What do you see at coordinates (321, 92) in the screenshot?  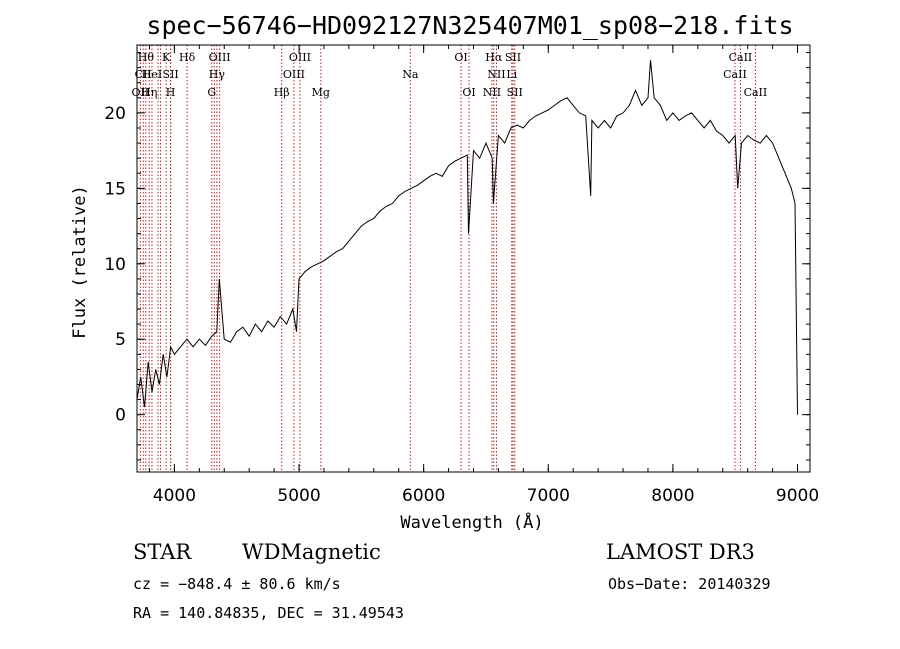 I see `line-marker-label: Mg` at bounding box center [321, 92].